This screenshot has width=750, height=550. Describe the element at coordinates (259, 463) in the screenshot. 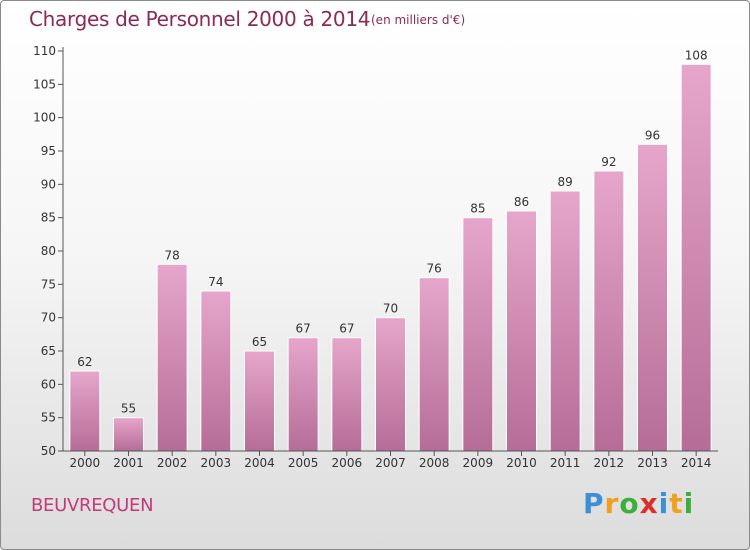

I see `x-tick-label-2004: 2004` at that location.